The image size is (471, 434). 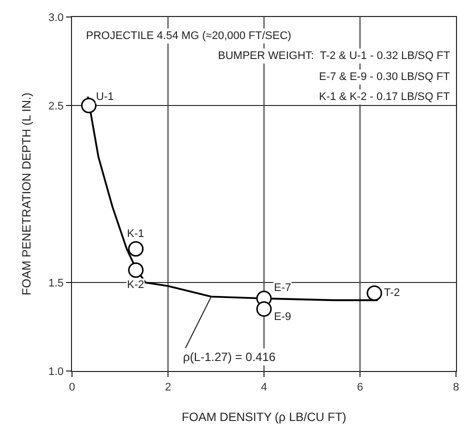 I want to click on x-axis-title: FOAM DENSITY (ρ LB/CU FT), so click(x=264, y=417).